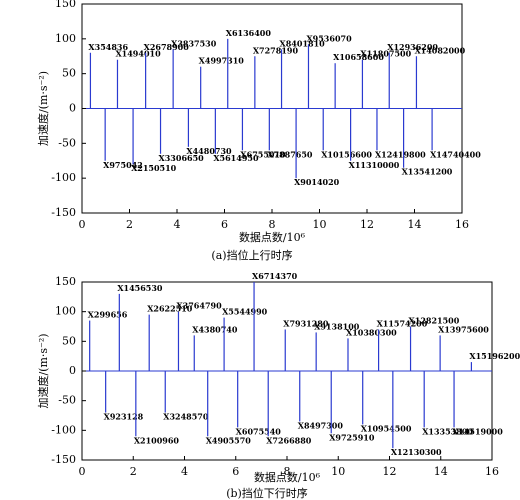  Describe the element at coordinates (194, 43) in the screenshot. I see `point-label: X3837530` at that location.